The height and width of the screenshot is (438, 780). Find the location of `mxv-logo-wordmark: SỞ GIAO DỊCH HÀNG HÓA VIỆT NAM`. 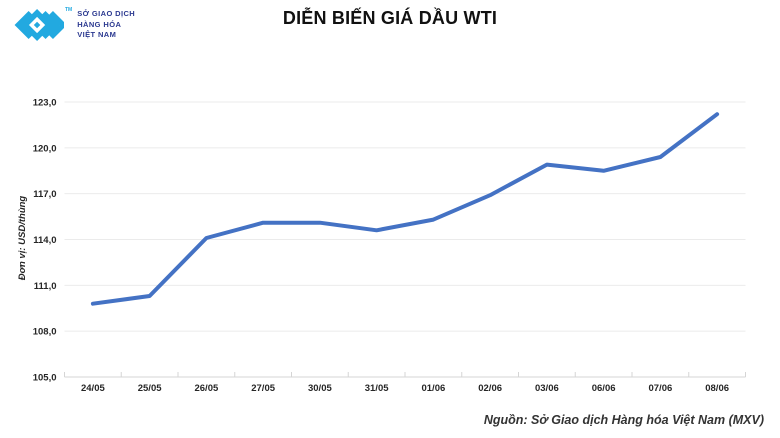

mxv-logo-wordmark: SỞ GIAO DỊCH HÀNG HÓA VIỆT NAM is located at coordinates (106, 25).